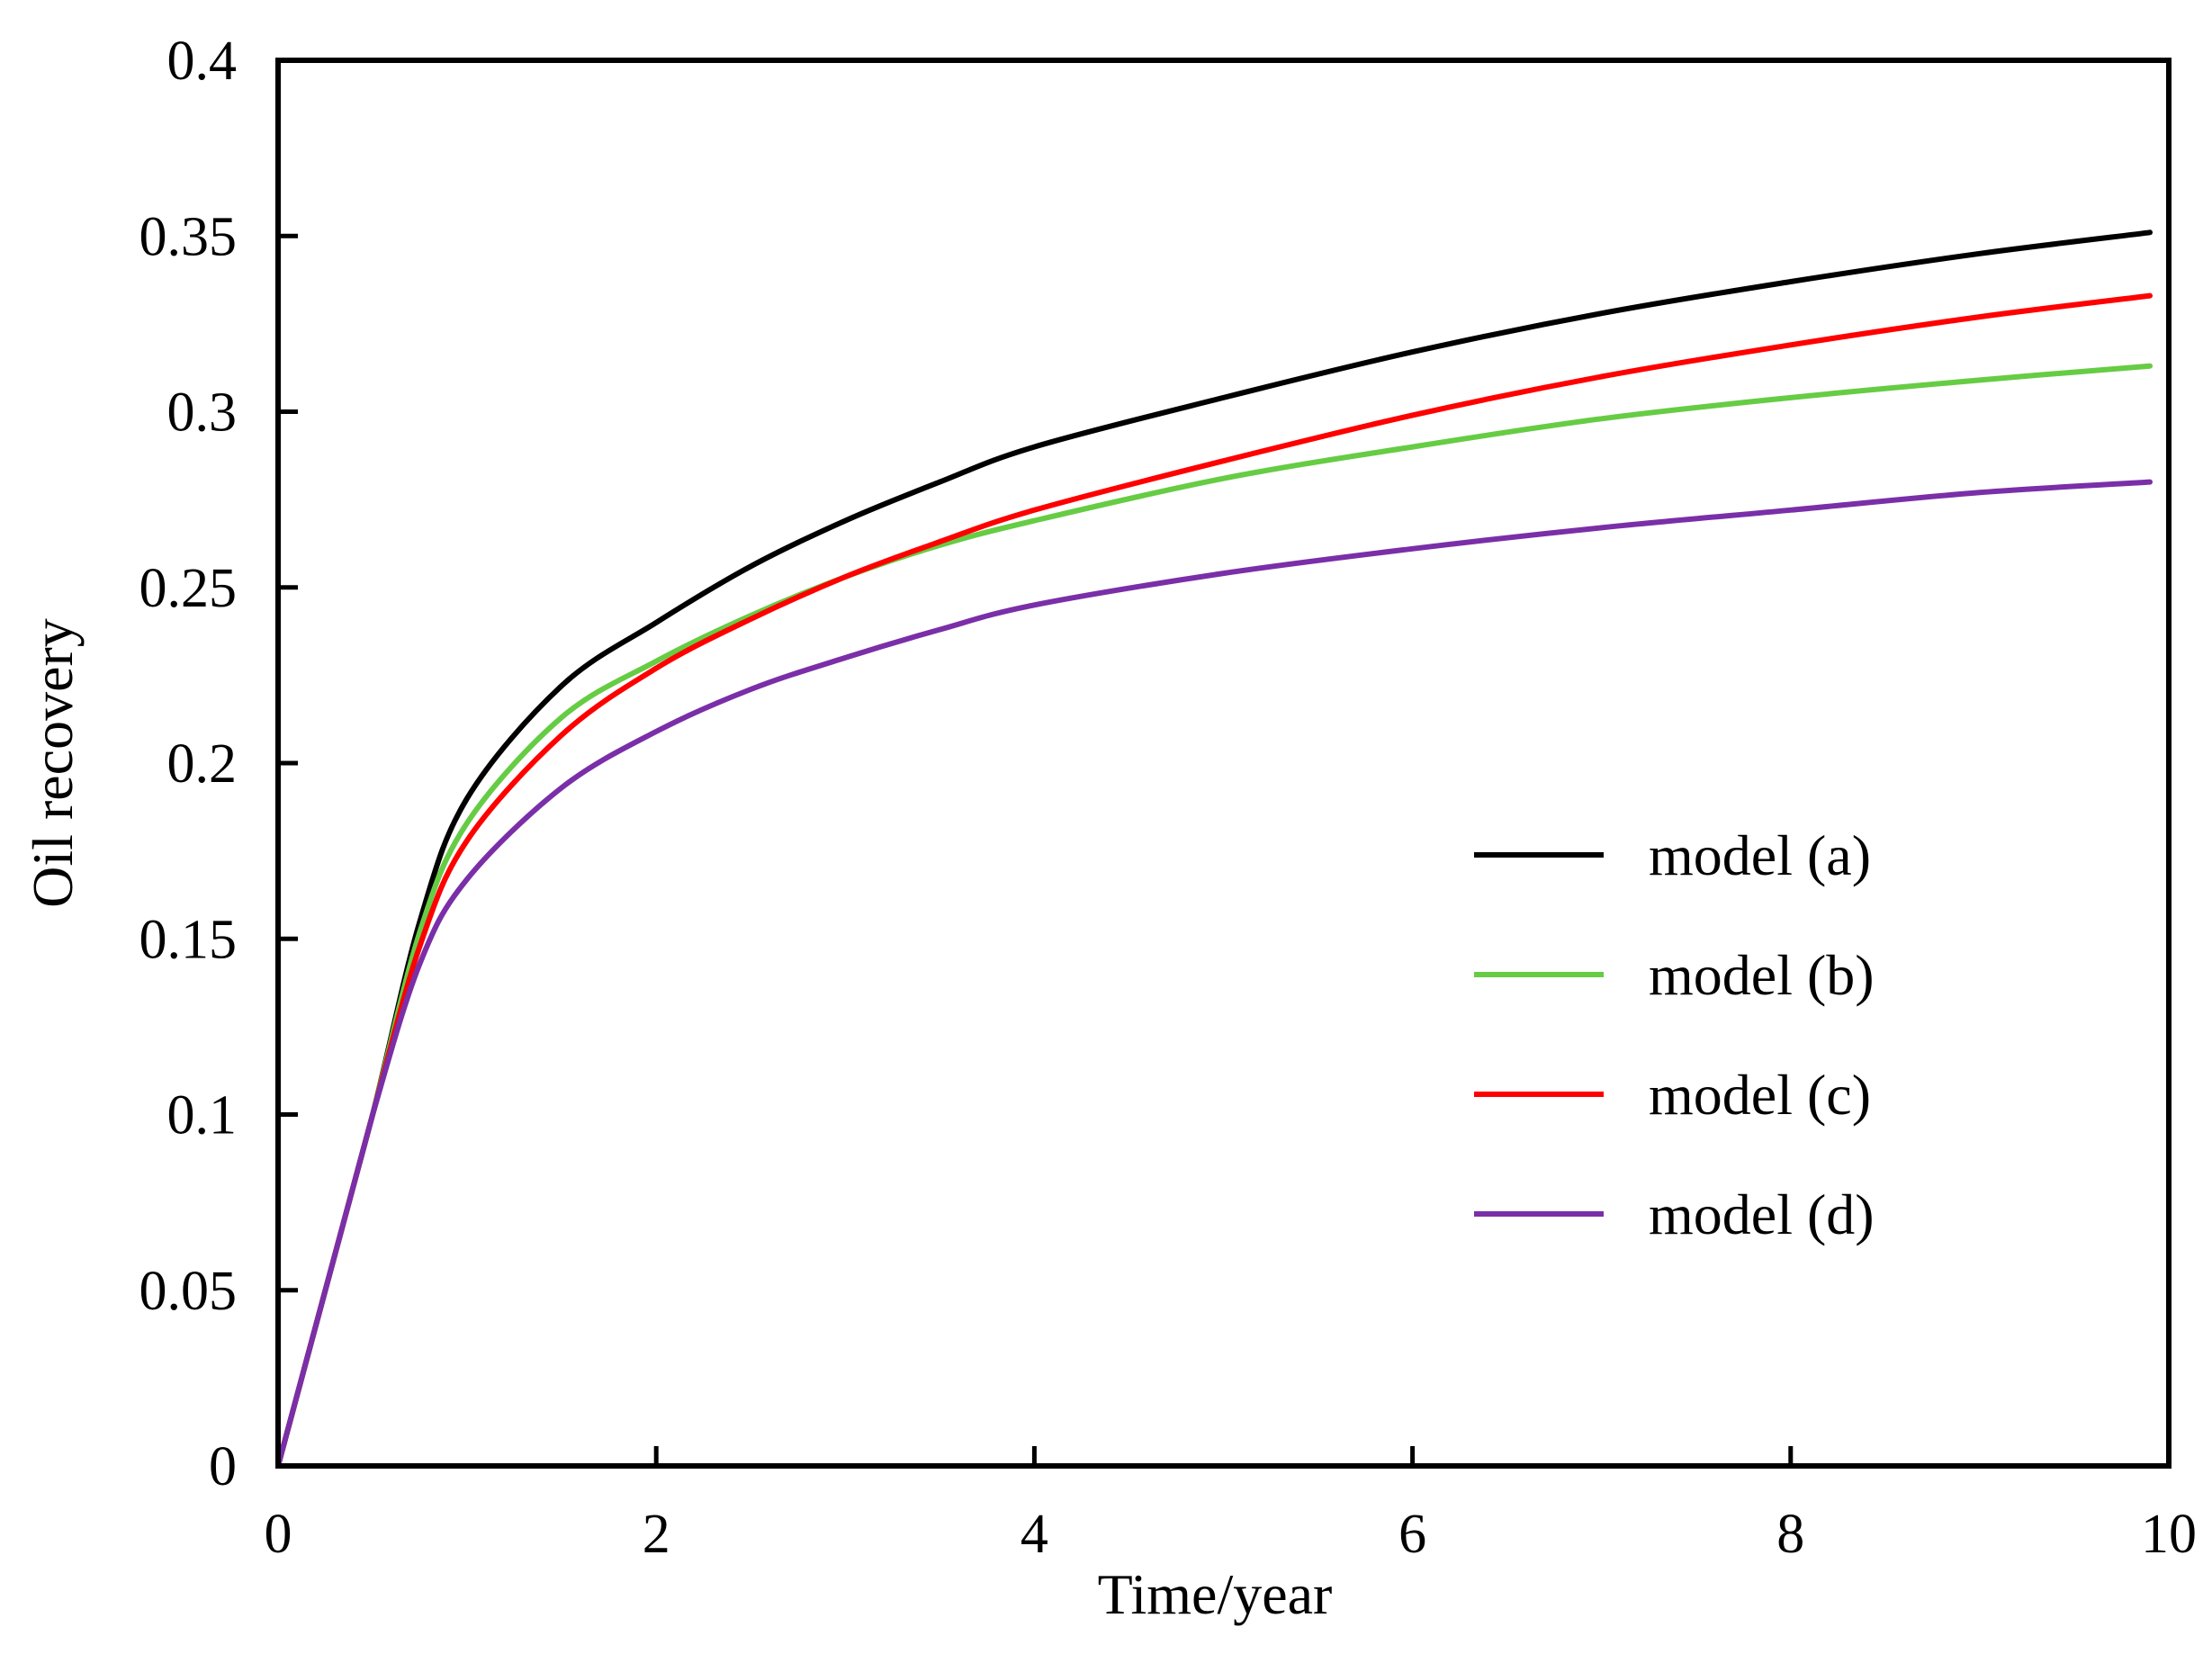 This screenshot has width=2212, height=1663. Describe the element at coordinates (188, 588) in the screenshot. I see `y-tick-label: 0.25` at that location.